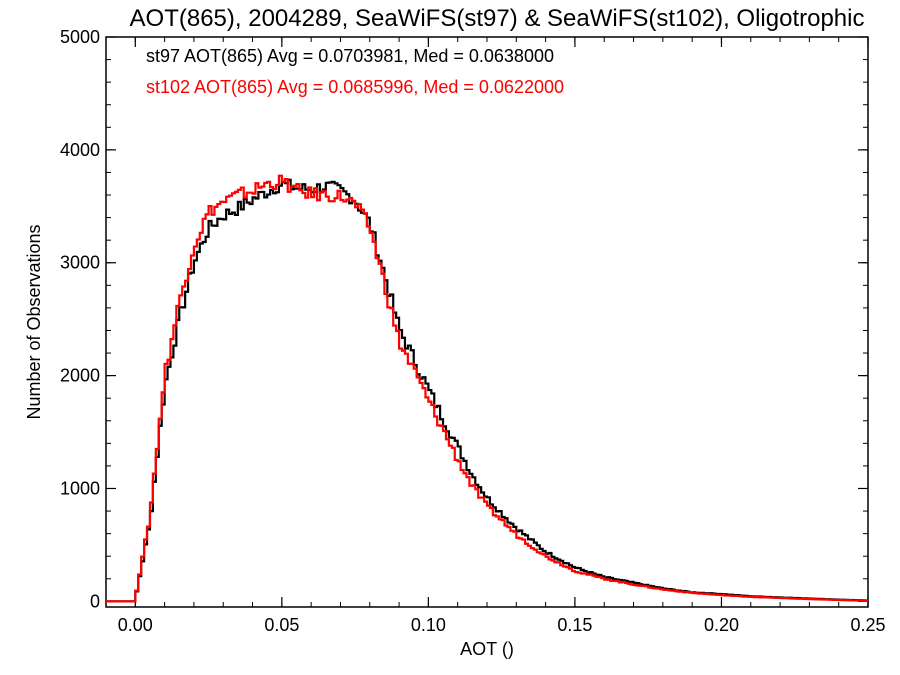 Image resolution: width=900 pixels, height=675 pixels. What do you see at coordinates (487, 649) in the screenshot?
I see `x-axis-label: AOT ()` at bounding box center [487, 649].